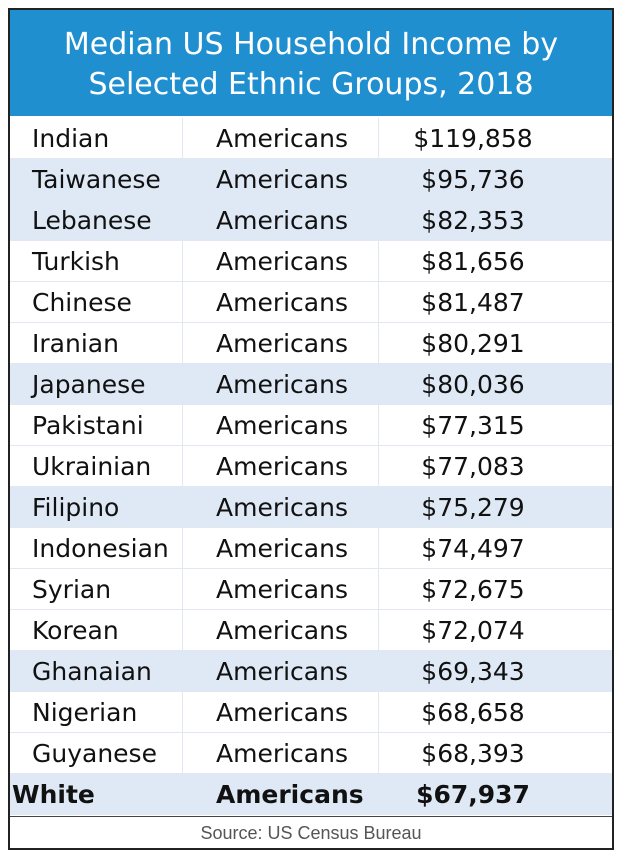  Describe the element at coordinates (473, 220) in the screenshot. I see `income-cell: $82,353` at that location.